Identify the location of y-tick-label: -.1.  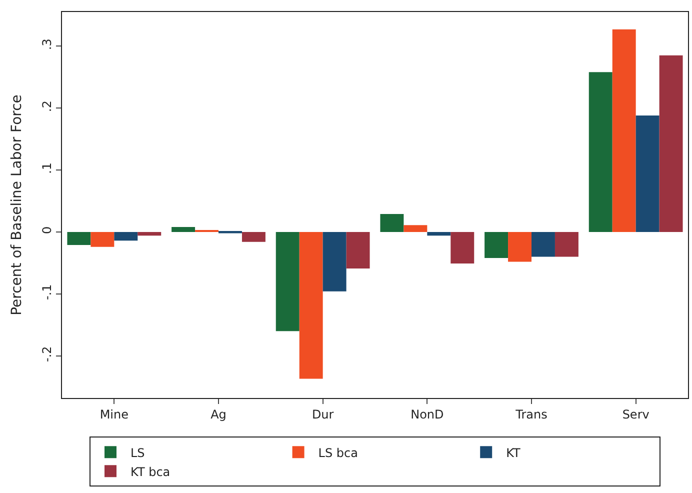
(47, 292).